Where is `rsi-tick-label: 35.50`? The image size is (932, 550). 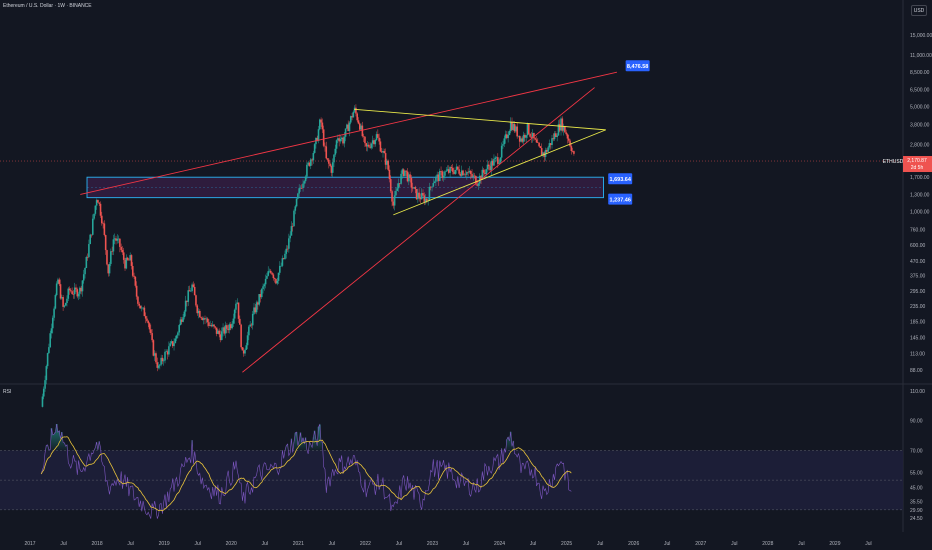
rsi-tick-label: 35.50 is located at coordinates (916, 503).